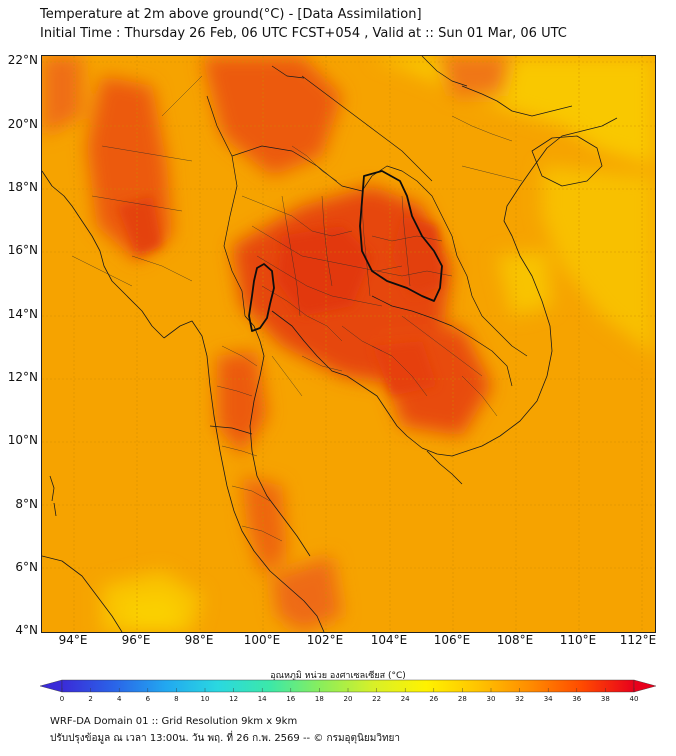  What do you see at coordinates (325, 640) in the screenshot?
I see `lon-label-102e: 102°E` at bounding box center [325, 640].